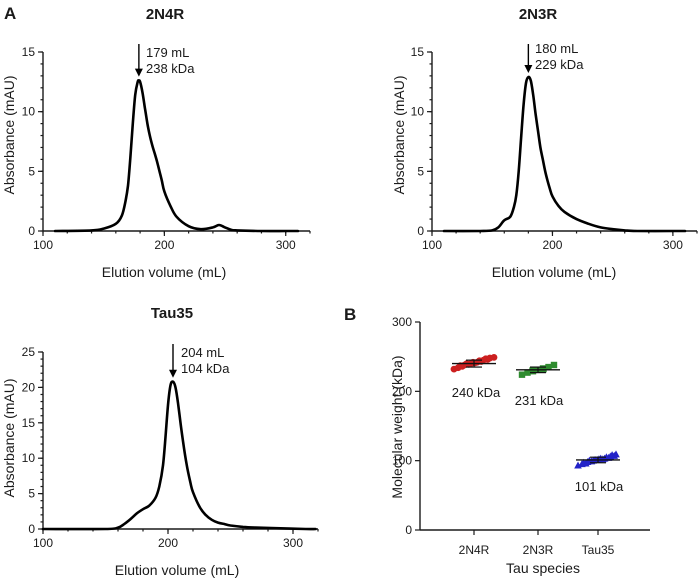 The height and width of the screenshot is (582, 699). Describe the element at coordinates (616, 454) in the screenshot. I see `data-point-tau35` at that location.